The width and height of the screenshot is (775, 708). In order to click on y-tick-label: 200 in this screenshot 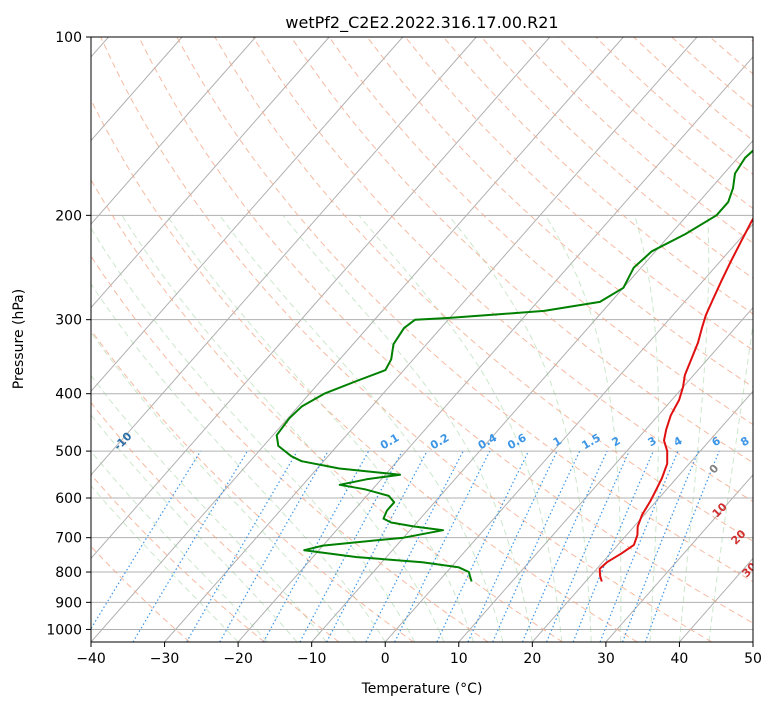, I will do `click(68, 216)`.